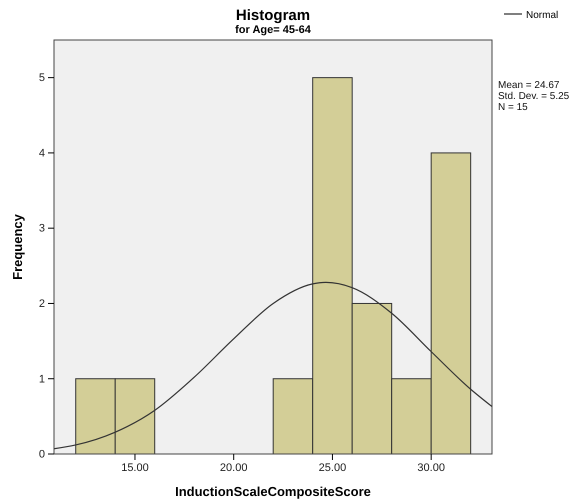 The image size is (582, 504). What do you see at coordinates (41, 454) in the screenshot?
I see `y-tick-label: 0` at bounding box center [41, 454].